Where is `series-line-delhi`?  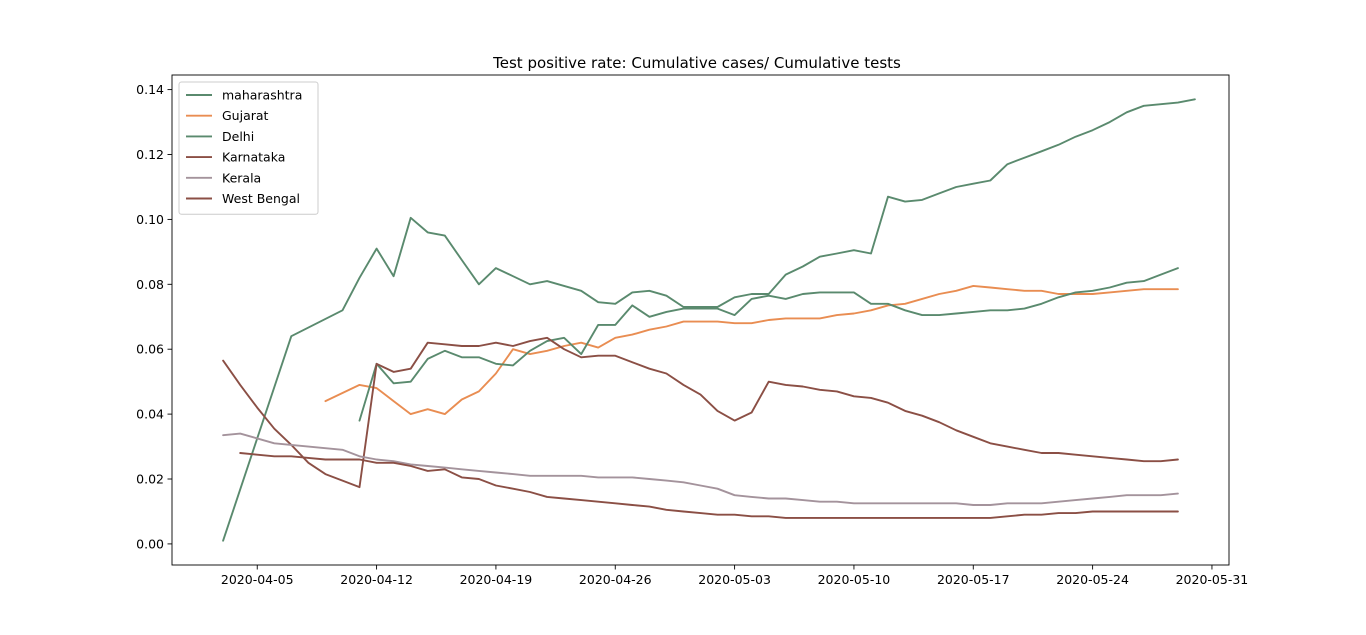
series-line-delhi is located at coordinates (768, 344).